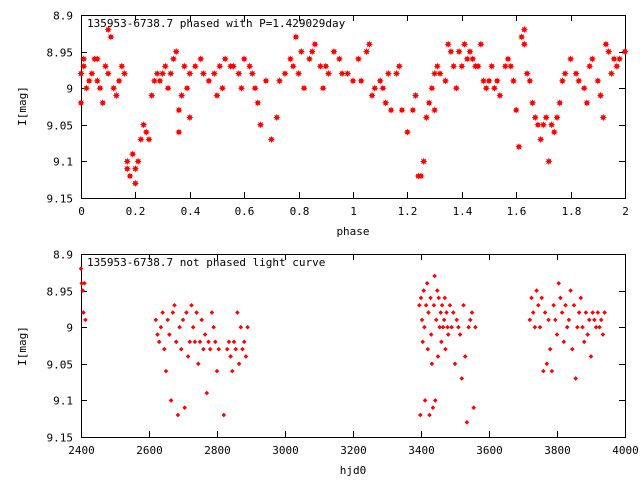 The height and width of the screenshot is (480, 640). Describe the element at coordinates (300, 211) in the screenshot. I see `x-tick-label: 0.8` at that location.